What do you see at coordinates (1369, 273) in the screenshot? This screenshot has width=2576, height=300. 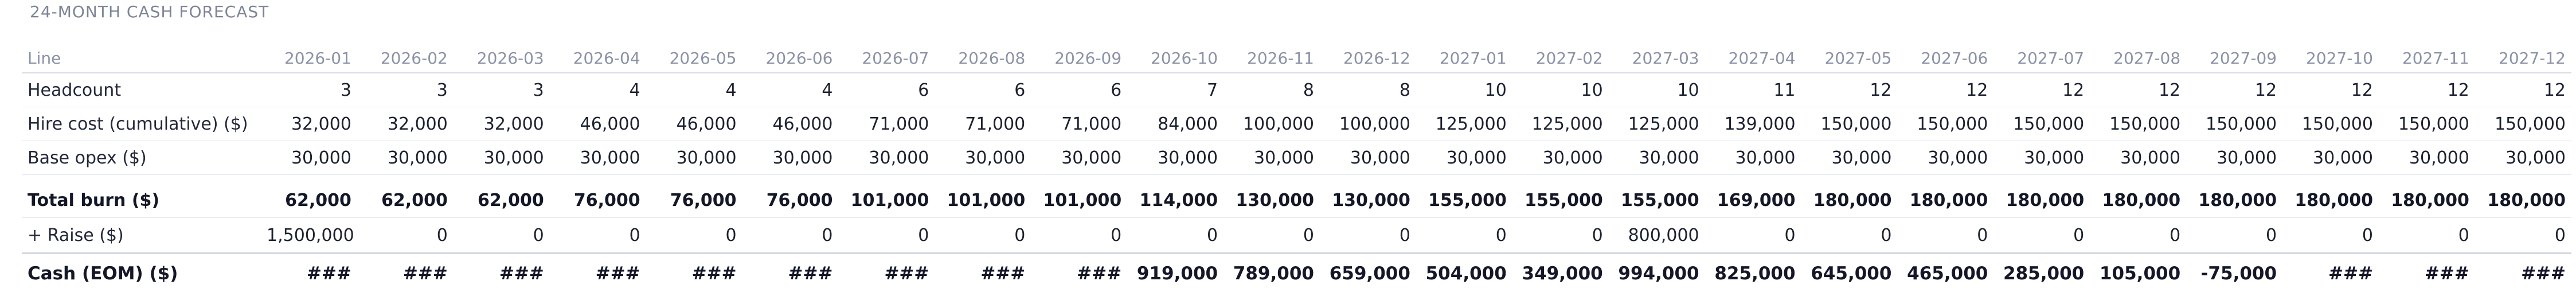 I see `table-cell: 659,000` at bounding box center [1369, 273].